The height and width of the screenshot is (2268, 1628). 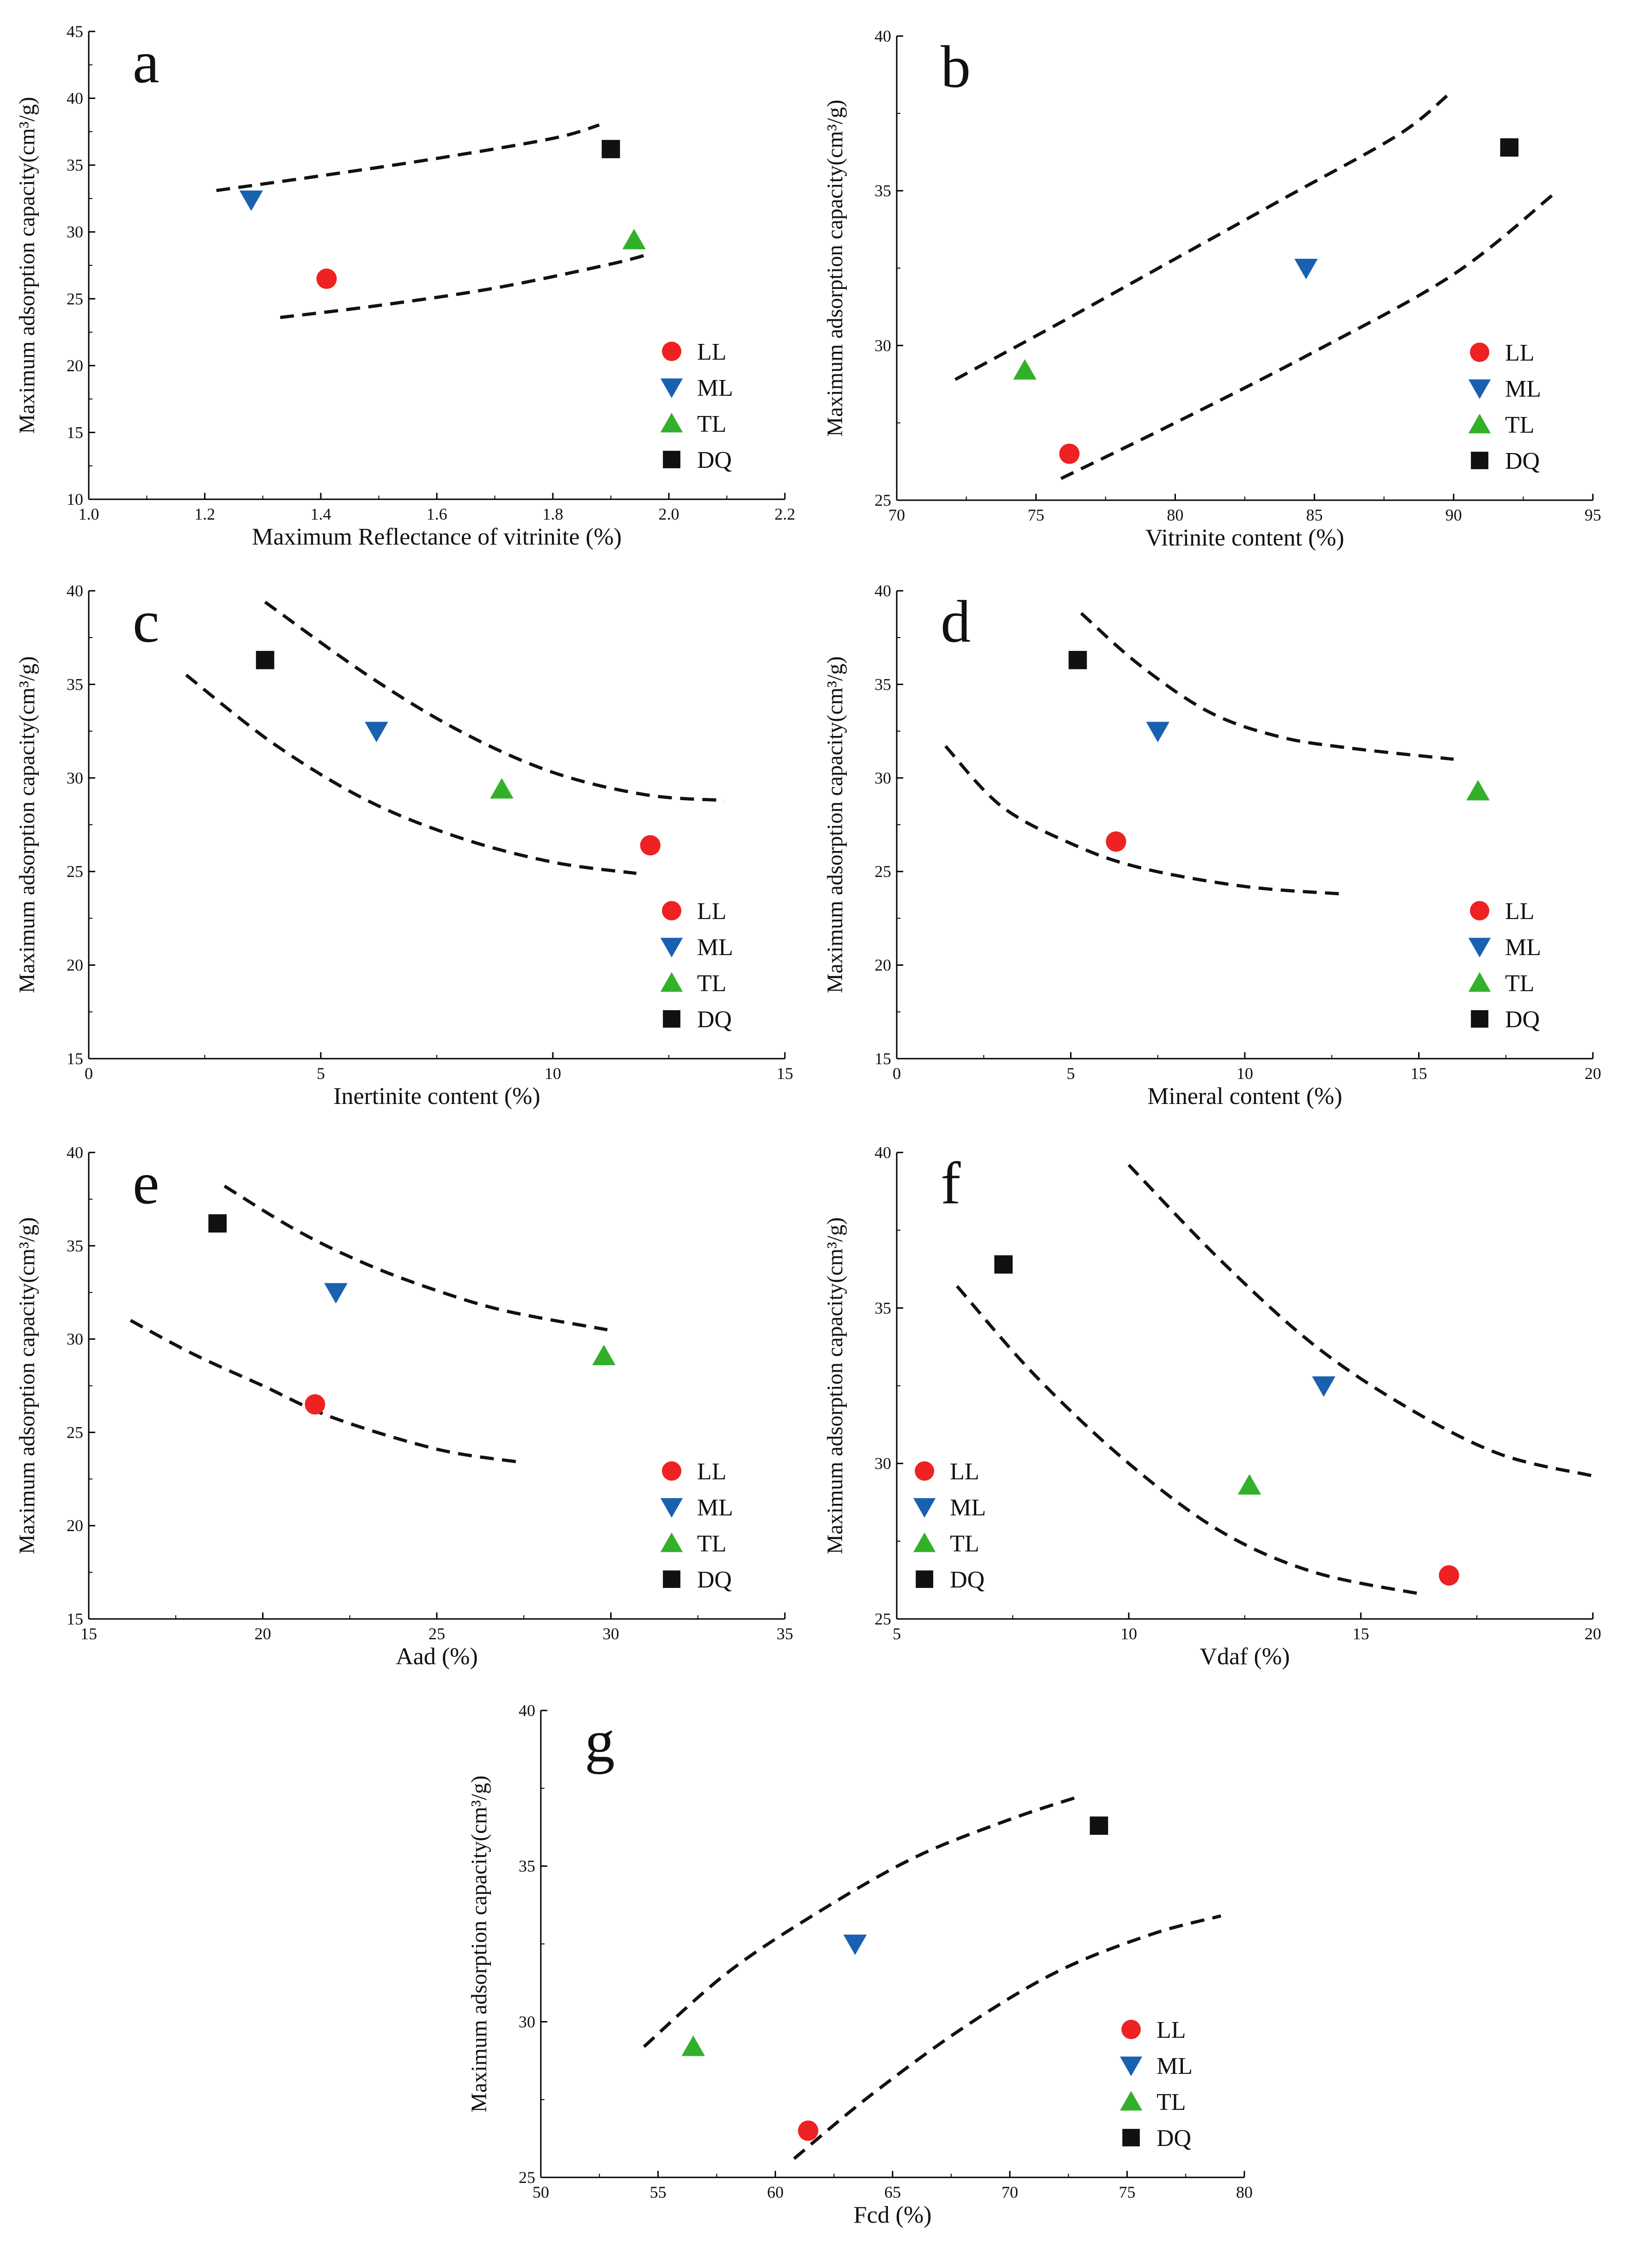 I want to click on x-tick-label: 1.6, so click(x=437, y=514).